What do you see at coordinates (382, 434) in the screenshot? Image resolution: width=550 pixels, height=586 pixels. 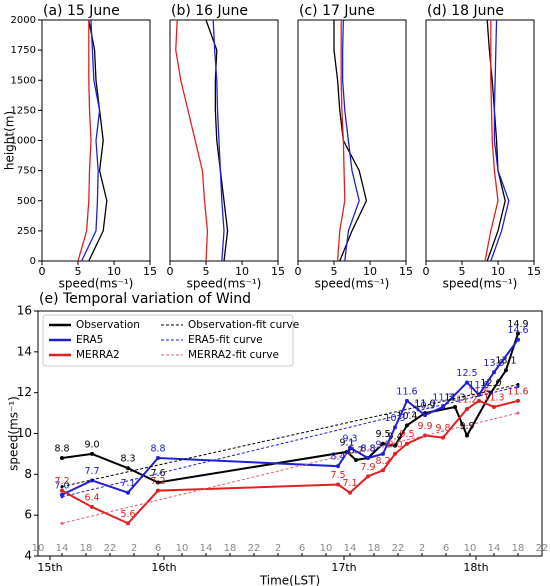 I see `value-label: 9.5` at bounding box center [382, 434].